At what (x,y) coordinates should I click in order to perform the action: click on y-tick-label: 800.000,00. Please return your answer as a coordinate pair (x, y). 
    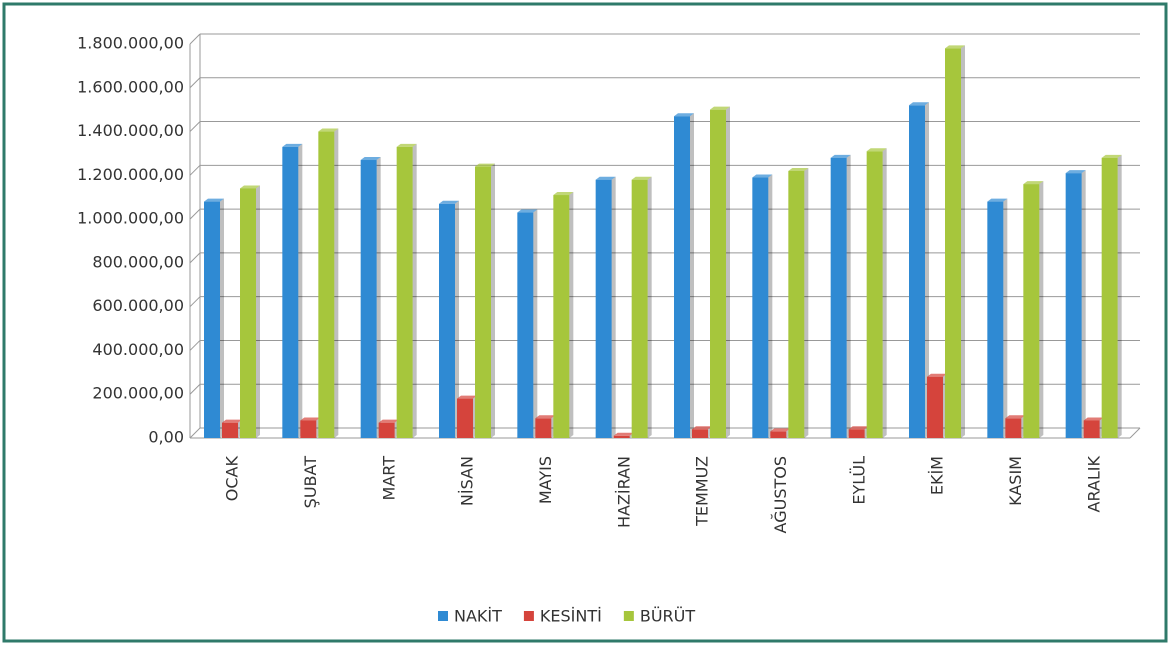
    Looking at the image, I should click on (138, 261).